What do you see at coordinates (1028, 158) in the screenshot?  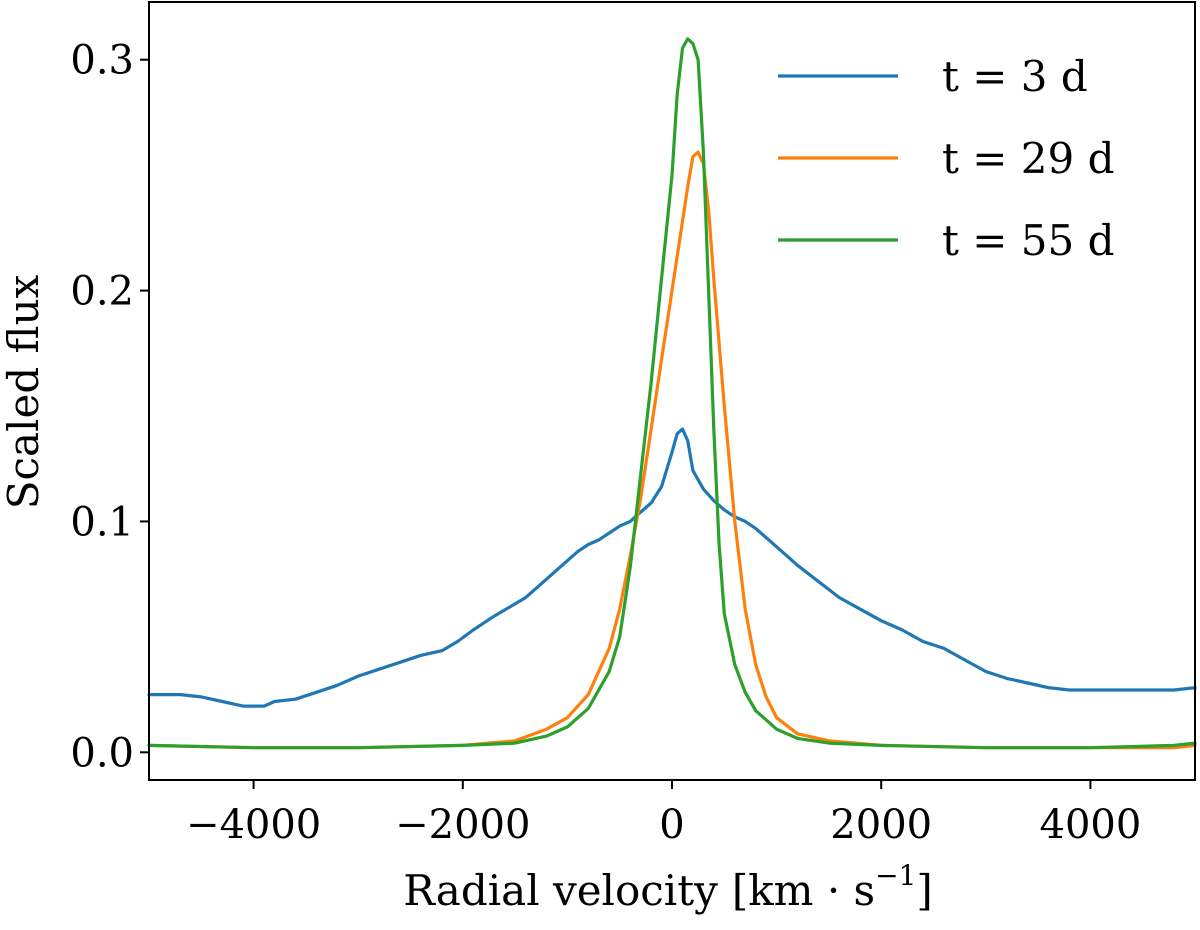 I see `legend-label-2: t = 29 d` at bounding box center [1028, 158].